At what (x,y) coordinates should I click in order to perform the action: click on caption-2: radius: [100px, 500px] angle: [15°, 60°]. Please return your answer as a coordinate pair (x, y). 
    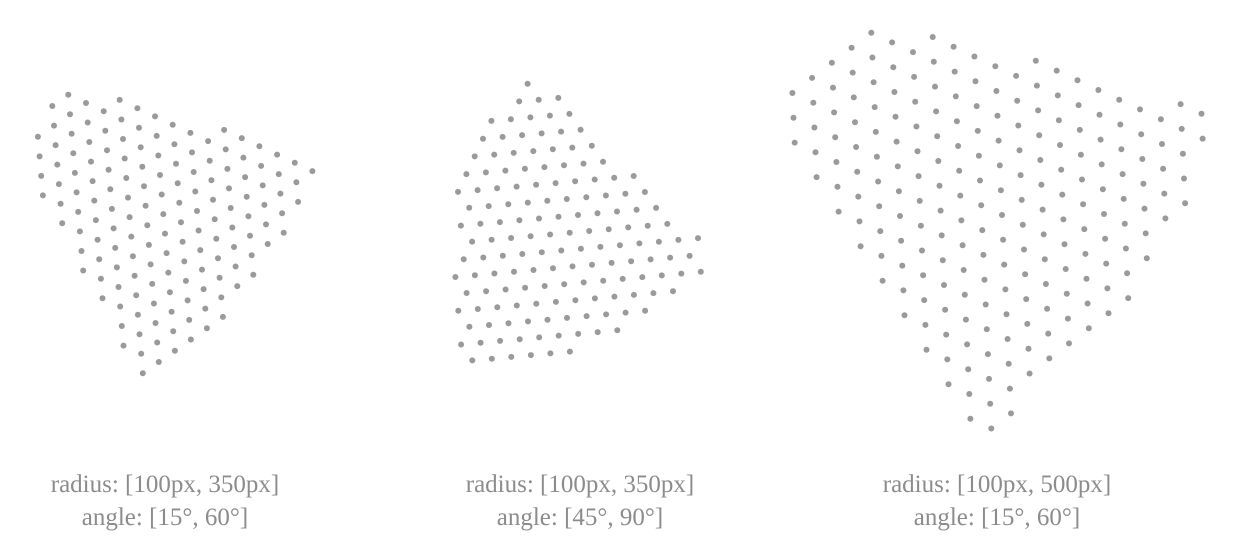
    Looking at the image, I should click on (997, 501).